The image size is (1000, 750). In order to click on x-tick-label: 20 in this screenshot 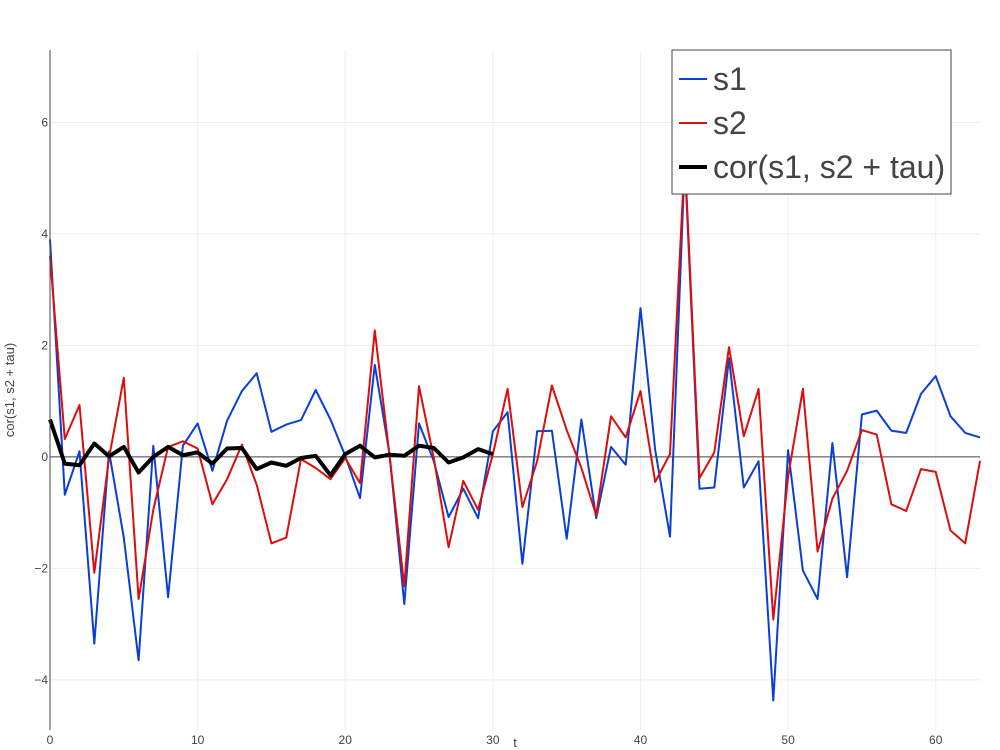, I will do `click(346, 740)`.